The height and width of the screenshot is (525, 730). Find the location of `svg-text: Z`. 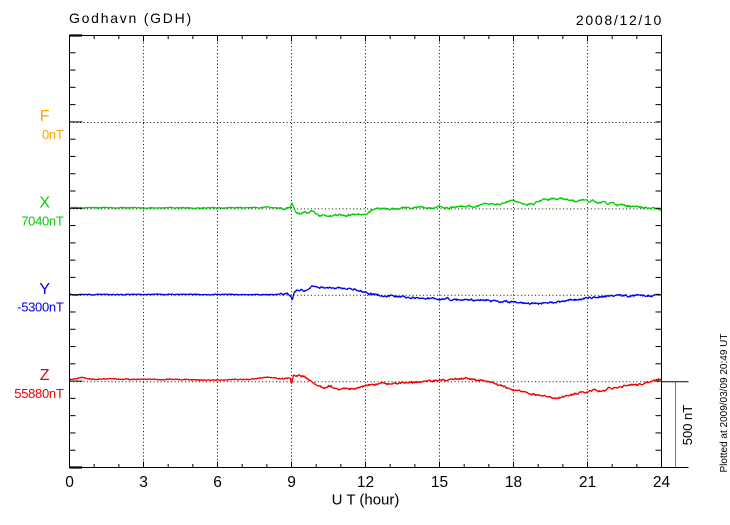

svg-text: Z is located at coordinates (45, 375).